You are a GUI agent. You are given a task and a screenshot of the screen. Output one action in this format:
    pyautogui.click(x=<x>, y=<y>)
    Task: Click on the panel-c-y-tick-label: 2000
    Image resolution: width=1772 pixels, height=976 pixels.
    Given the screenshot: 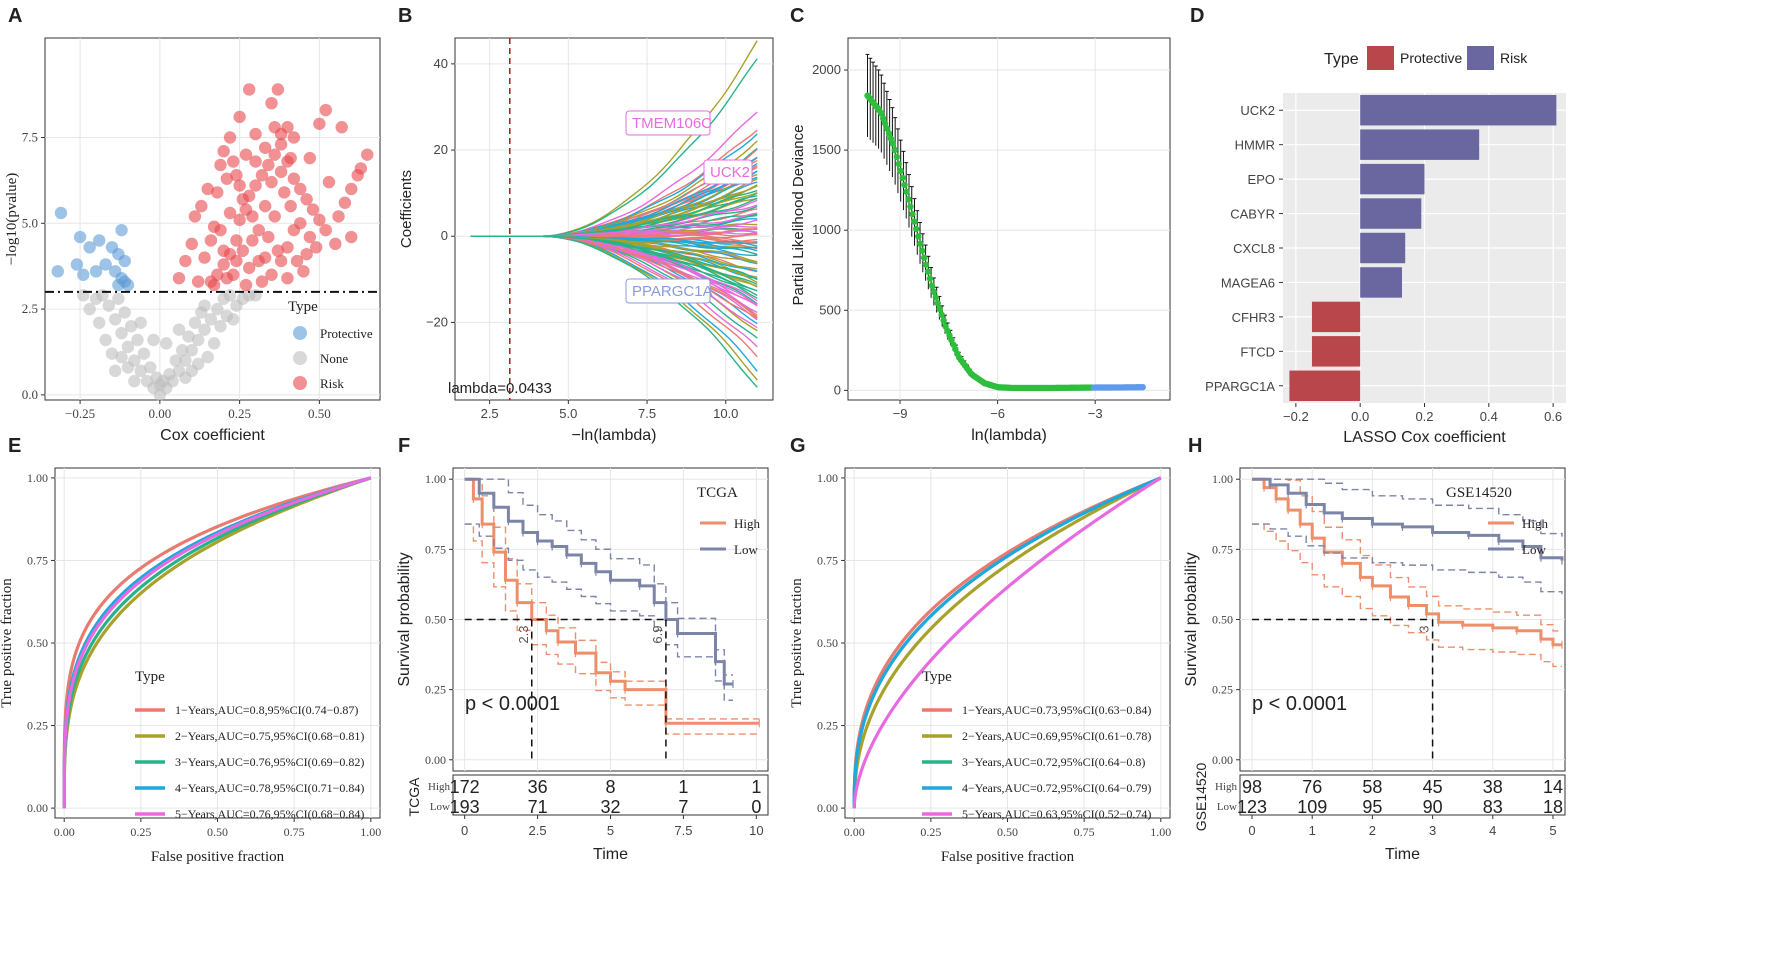 What is the action you would take?
    pyautogui.click(x=826, y=69)
    